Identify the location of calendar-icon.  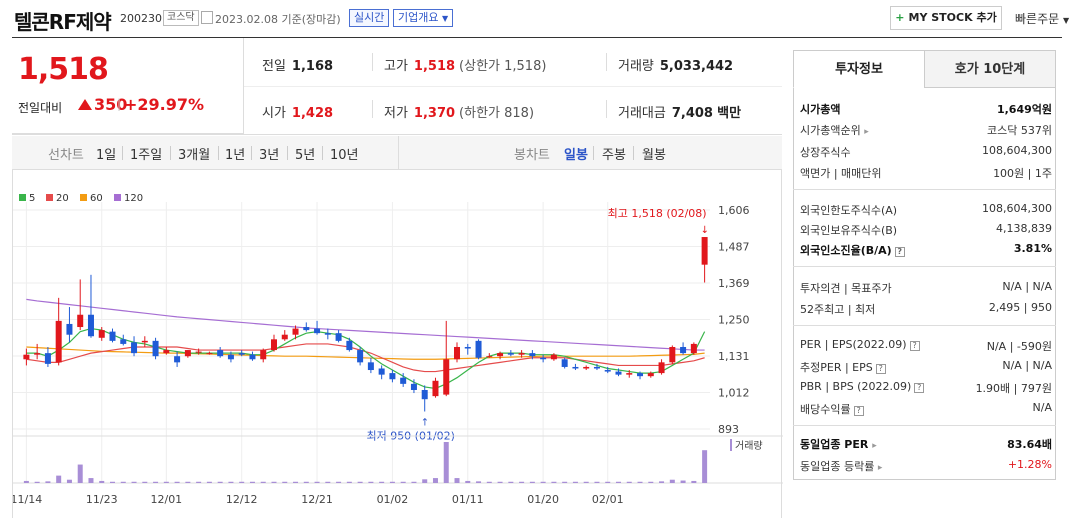
(207, 17).